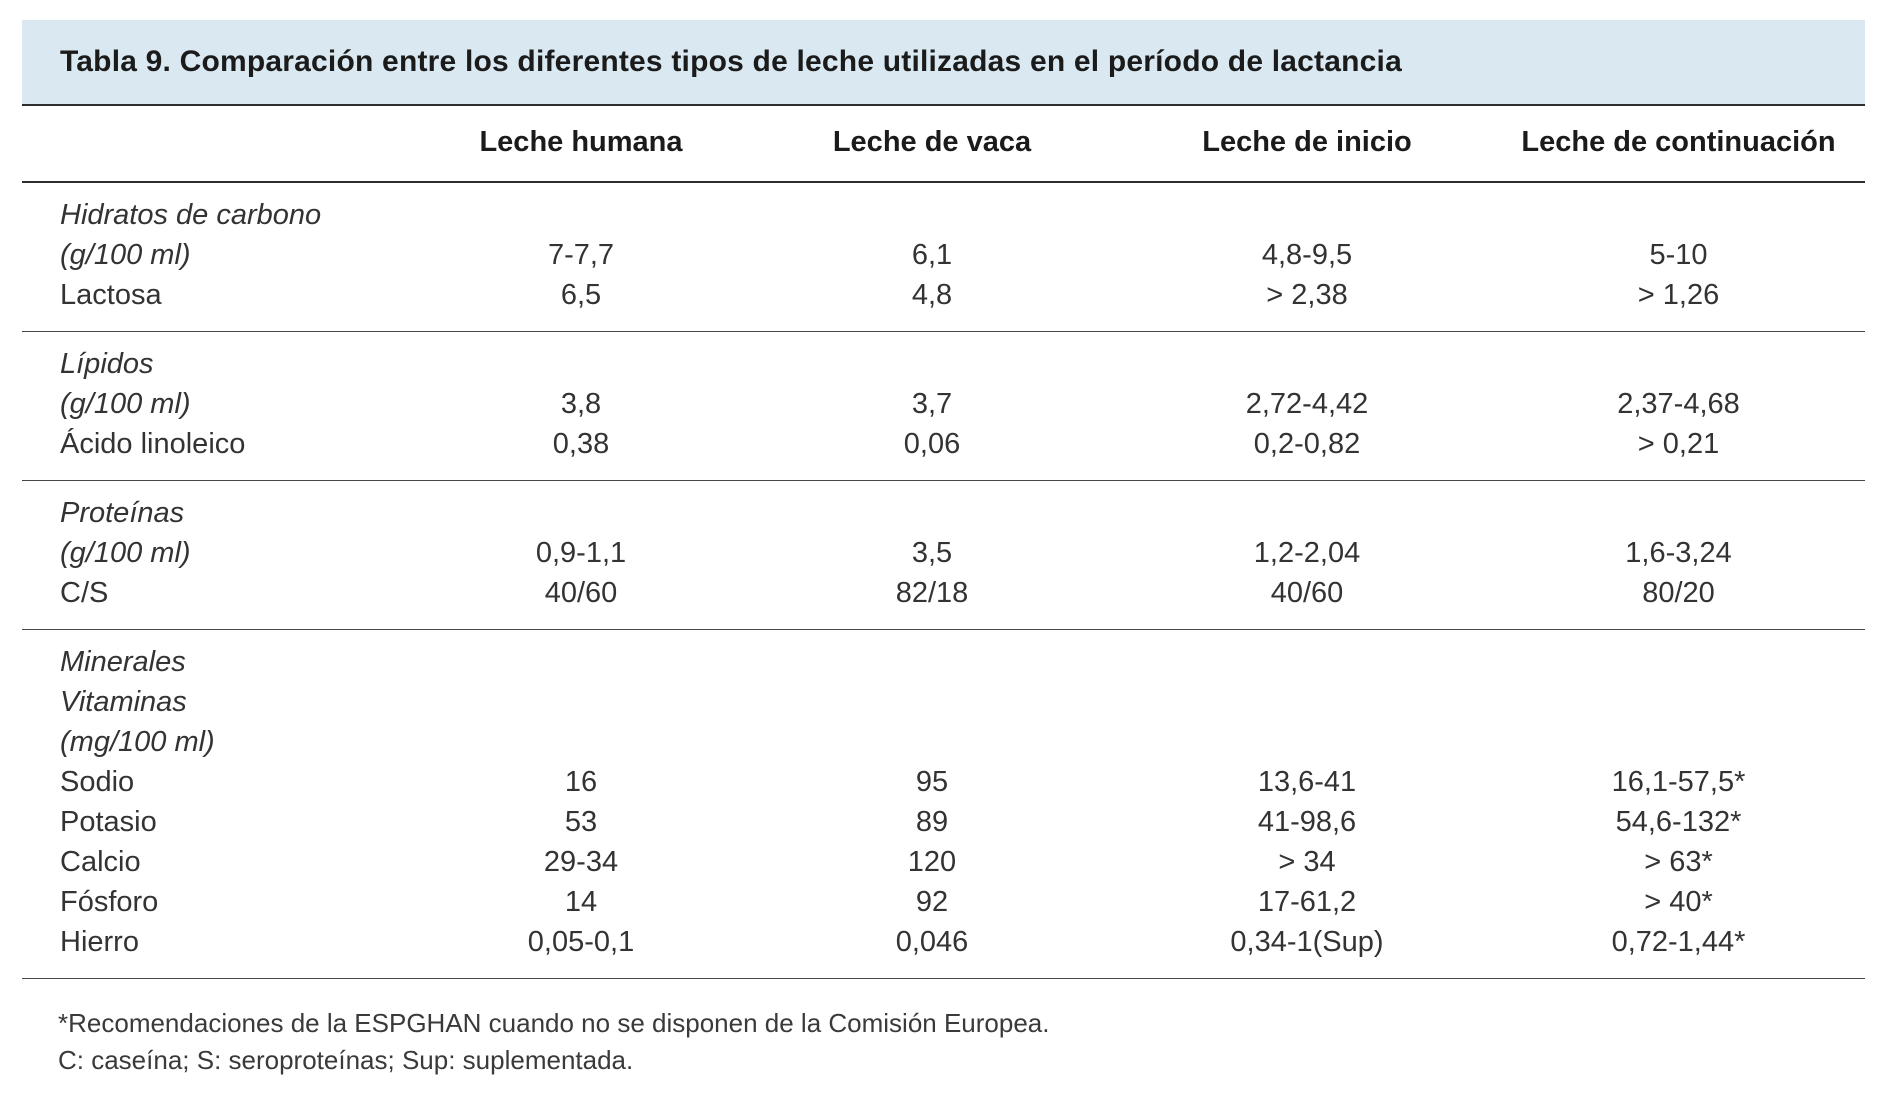  What do you see at coordinates (123, 702) in the screenshot?
I see `row-label: Vitaminas` at bounding box center [123, 702].